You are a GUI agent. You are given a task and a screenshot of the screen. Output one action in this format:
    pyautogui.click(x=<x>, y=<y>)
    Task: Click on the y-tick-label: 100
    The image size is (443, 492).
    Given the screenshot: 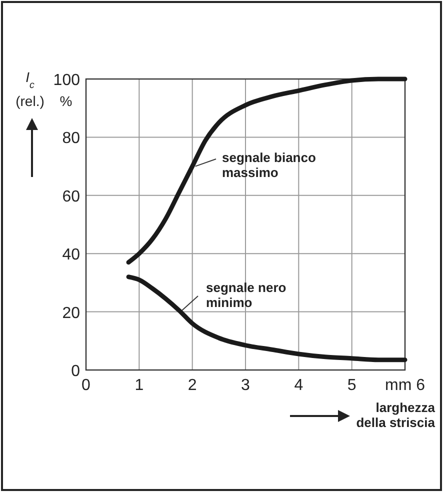 What is the action you would take?
    pyautogui.click(x=66, y=80)
    